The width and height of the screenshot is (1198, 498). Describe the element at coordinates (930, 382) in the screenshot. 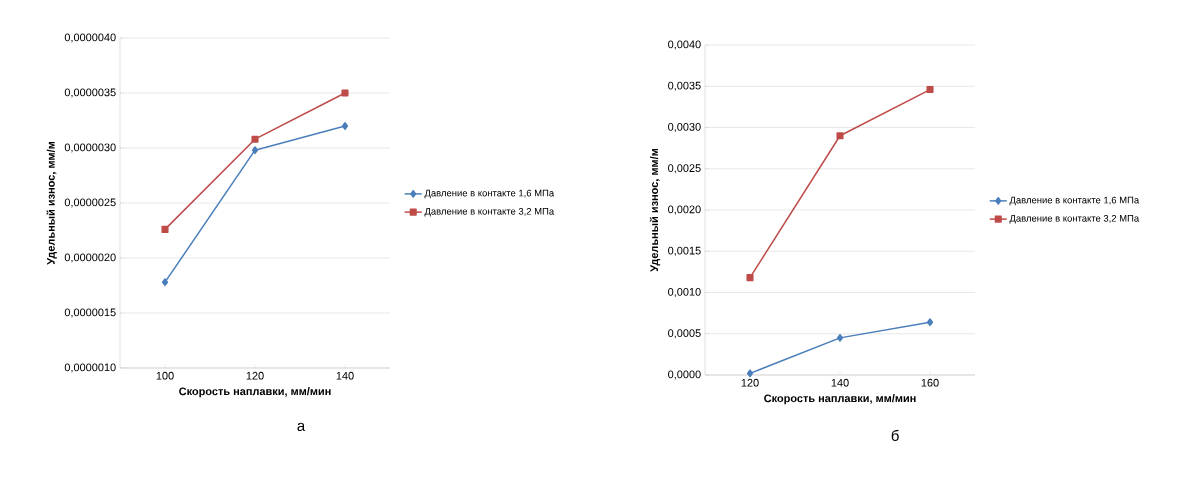

I see `x-tick-label: 160` at that location.